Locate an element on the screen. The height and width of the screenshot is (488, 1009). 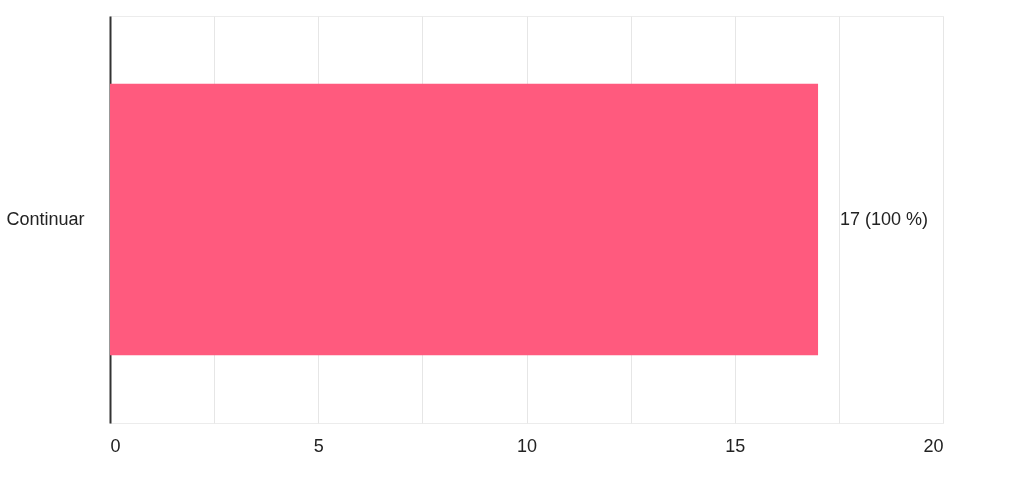
x-tick-label: 20 is located at coordinates (933, 445).